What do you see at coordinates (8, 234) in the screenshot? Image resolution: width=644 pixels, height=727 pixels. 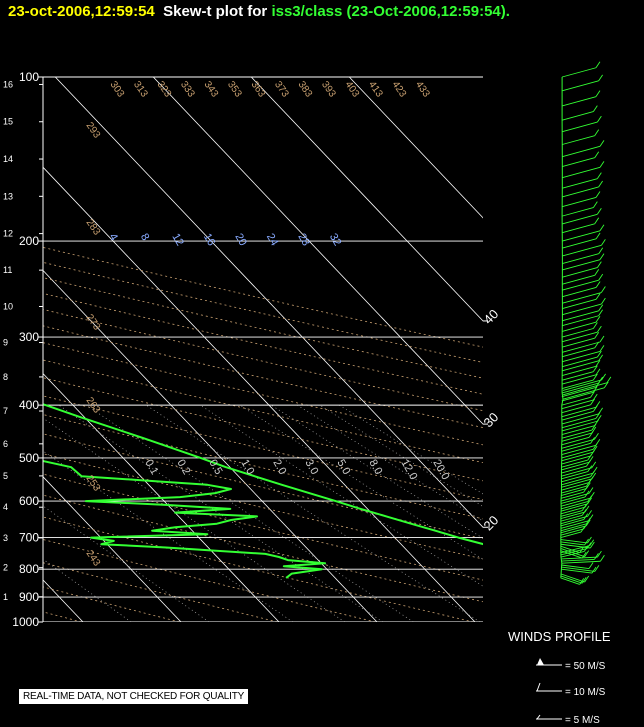 I see `height-km-label: 12` at bounding box center [8, 234].